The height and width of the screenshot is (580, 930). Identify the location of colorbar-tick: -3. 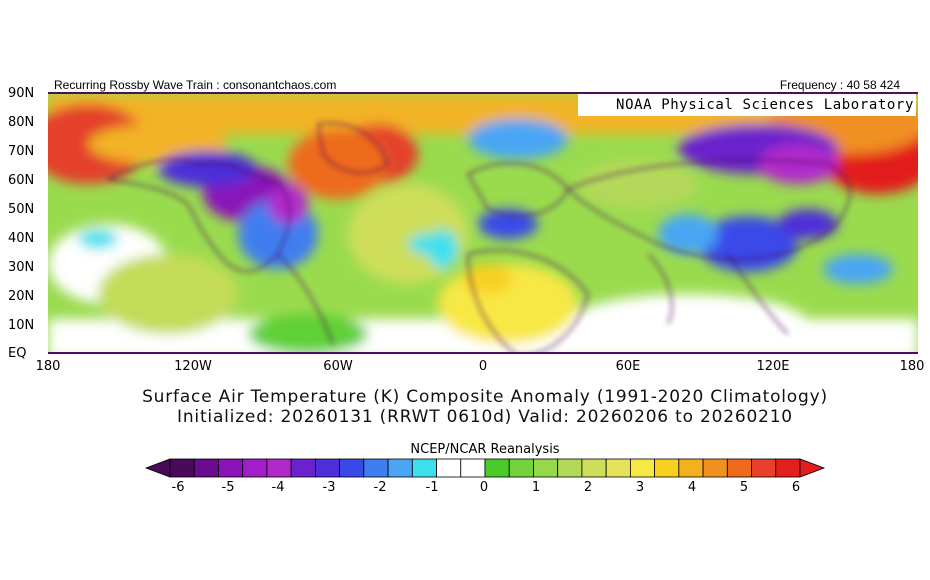
(329, 487).